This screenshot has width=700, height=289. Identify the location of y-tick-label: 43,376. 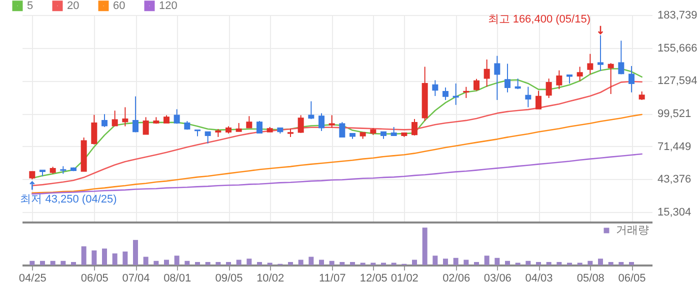
(675, 180).